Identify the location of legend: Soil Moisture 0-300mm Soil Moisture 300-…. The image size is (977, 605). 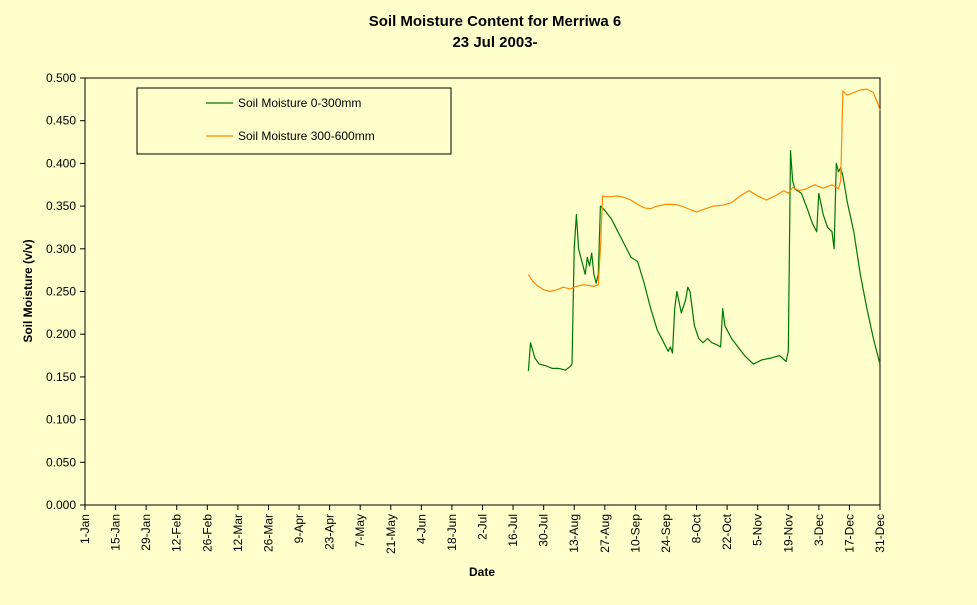
(294, 121).